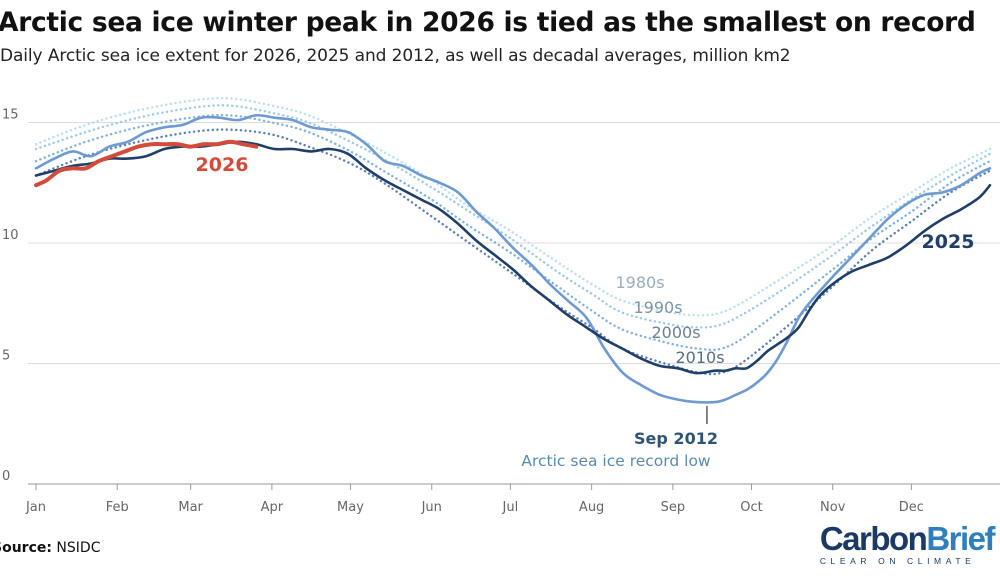 The height and width of the screenshot is (583, 1000). Describe the element at coordinates (897, 561) in the screenshot. I see `logo-tagline: CLEAR ON CLIMATE` at that location.